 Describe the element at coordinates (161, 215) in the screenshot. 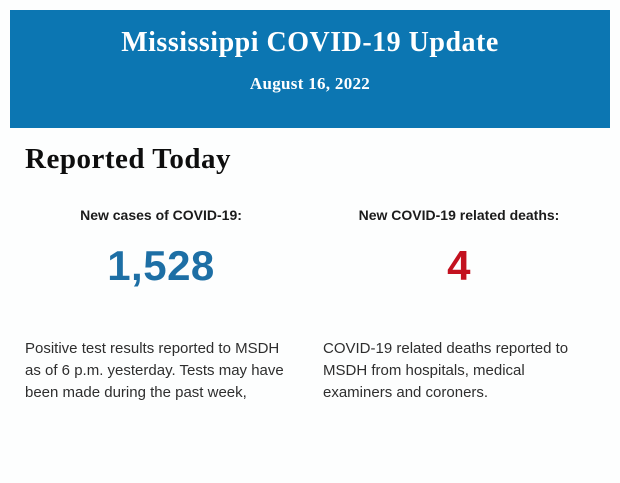

I see `stat-label-new-cases: New cases of COVID-19:` at that location.